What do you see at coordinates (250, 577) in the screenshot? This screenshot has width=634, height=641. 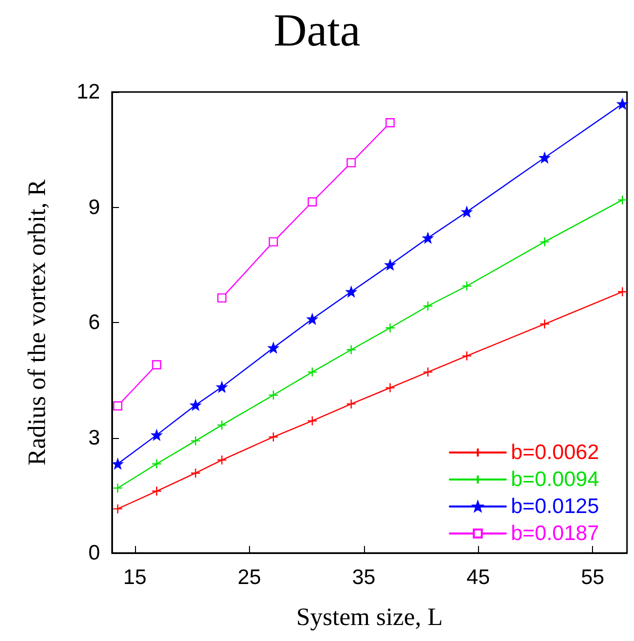 I see `x-tick-label: 25` at bounding box center [250, 577].